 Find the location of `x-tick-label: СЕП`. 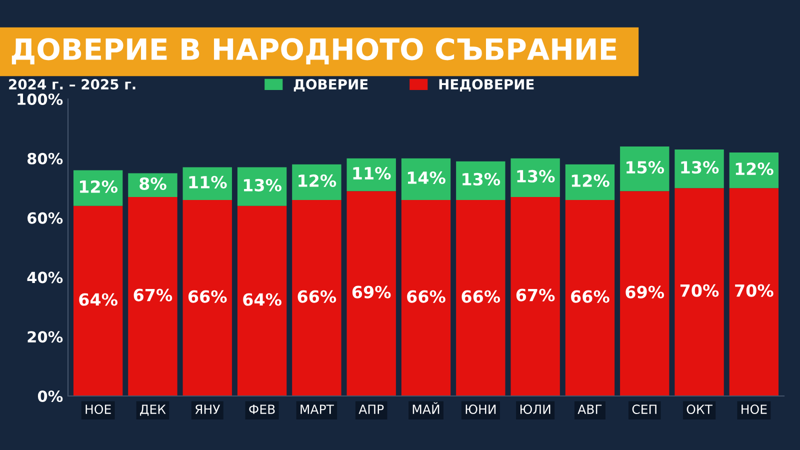

x-tick-label: СЕП is located at coordinates (644, 409).